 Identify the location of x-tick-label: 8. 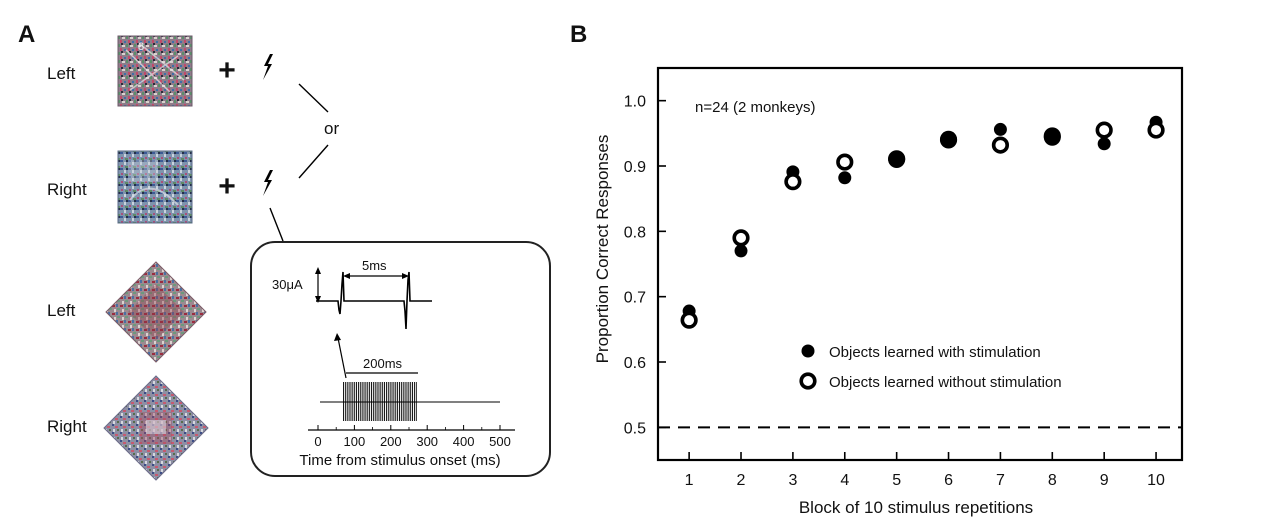
(1052, 480).